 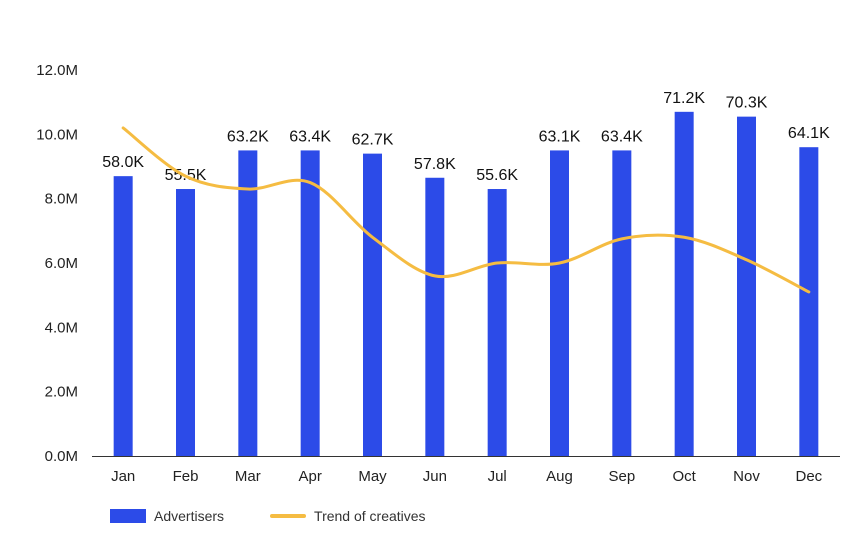 I want to click on bar-data-label: 62.7K, so click(x=373, y=140).